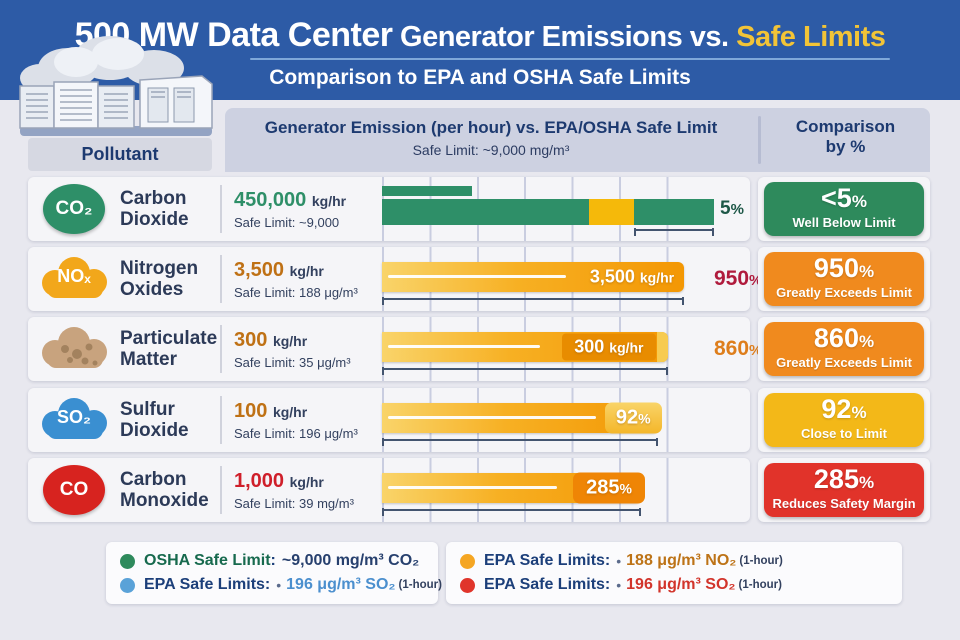 The height and width of the screenshot is (640, 960). I want to click on emission-value: 300 kg/hr Safe Limit: 35 μg/m³, so click(308, 349).